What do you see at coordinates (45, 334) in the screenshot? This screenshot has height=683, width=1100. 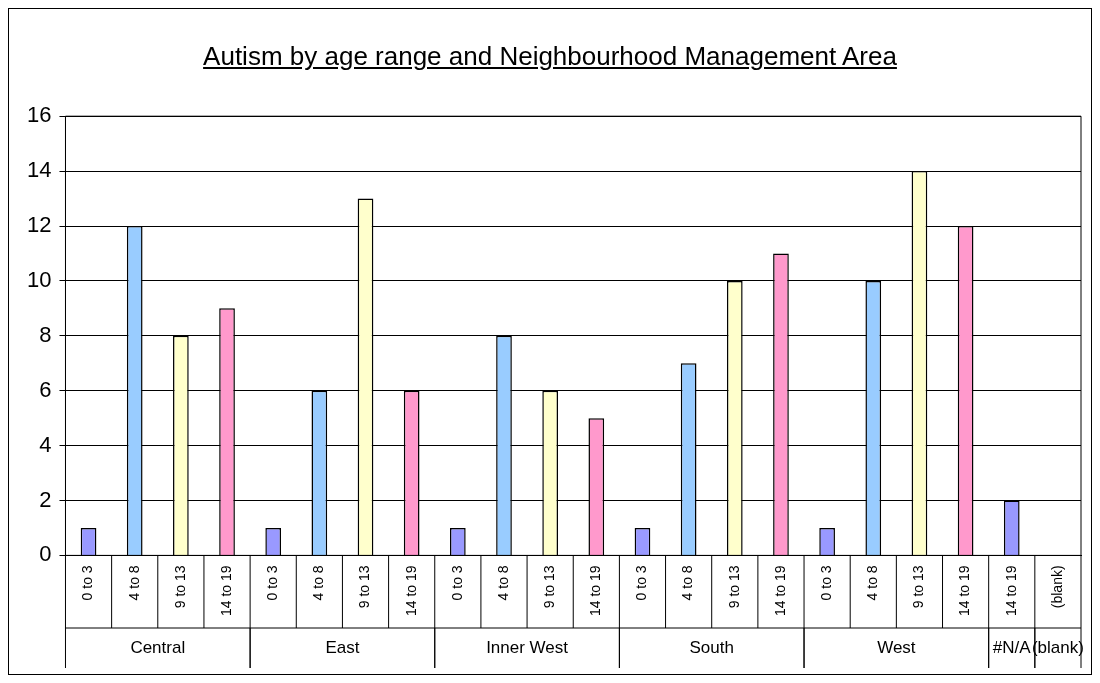 I see `y-tick-label: 8` at bounding box center [45, 334].